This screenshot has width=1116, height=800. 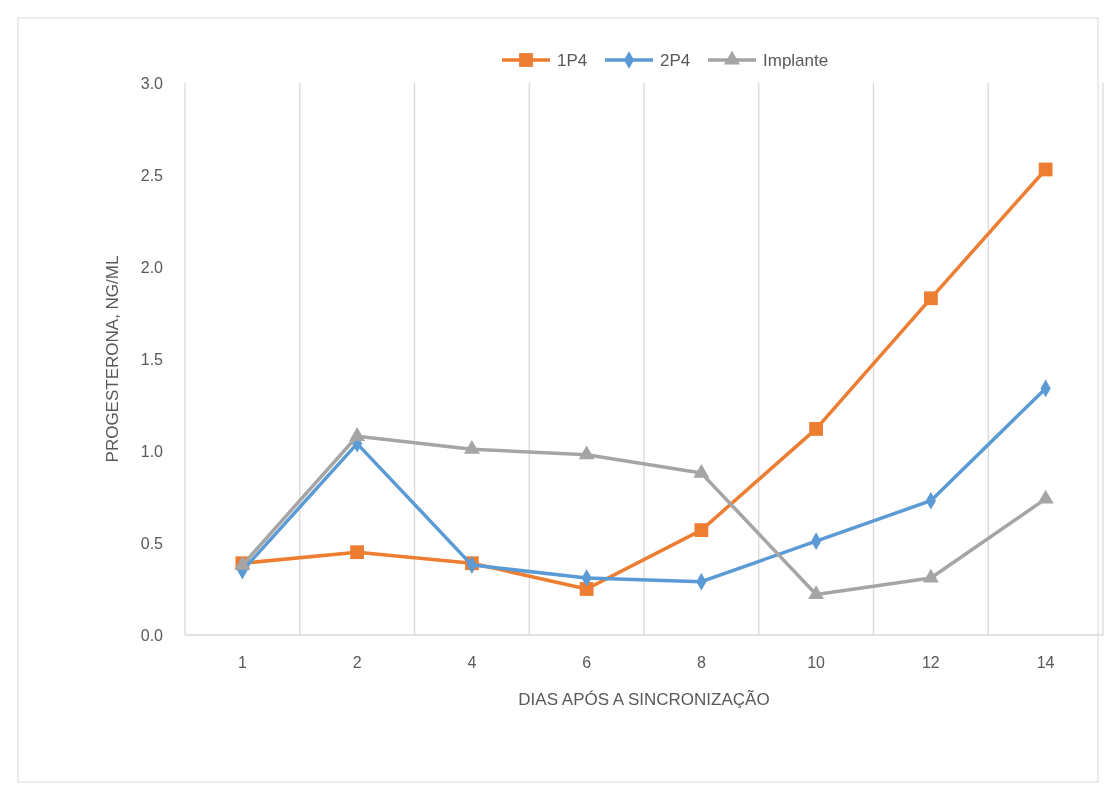 What do you see at coordinates (1045, 662) in the screenshot?
I see `x-tick-label: 14` at bounding box center [1045, 662].